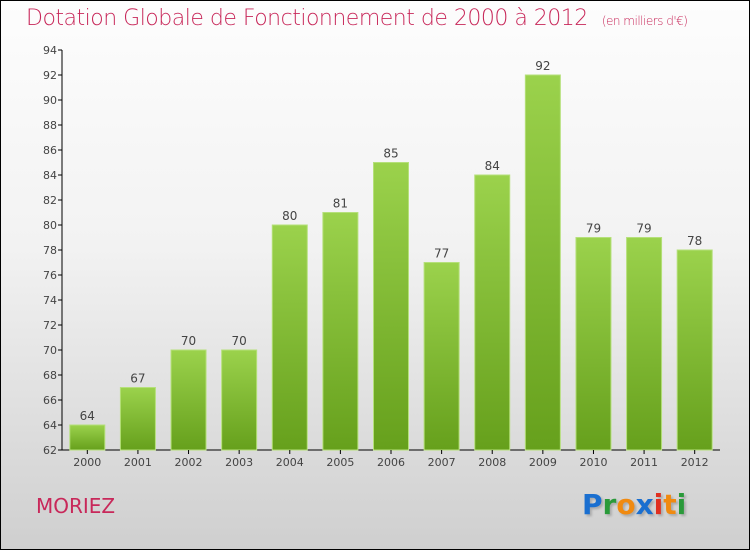  I want to click on location-name: MORIEZ, so click(76, 506).